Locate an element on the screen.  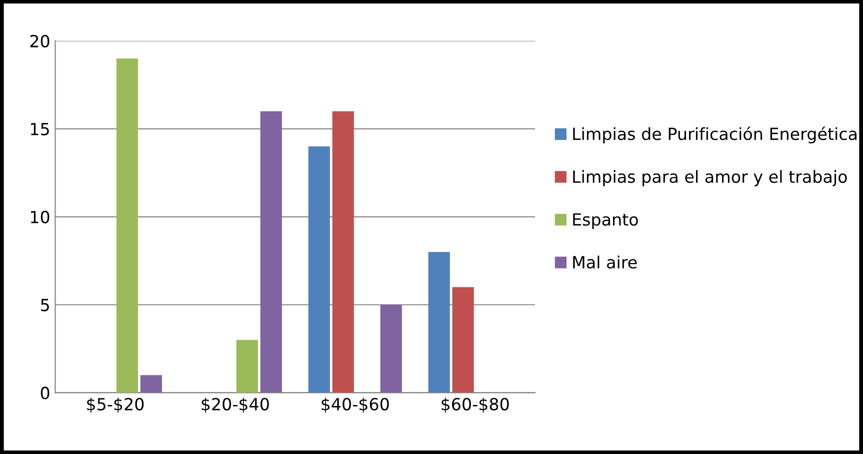
legend-label: Limpias para el amor y el trabajo is located at coordinates (710, 178).